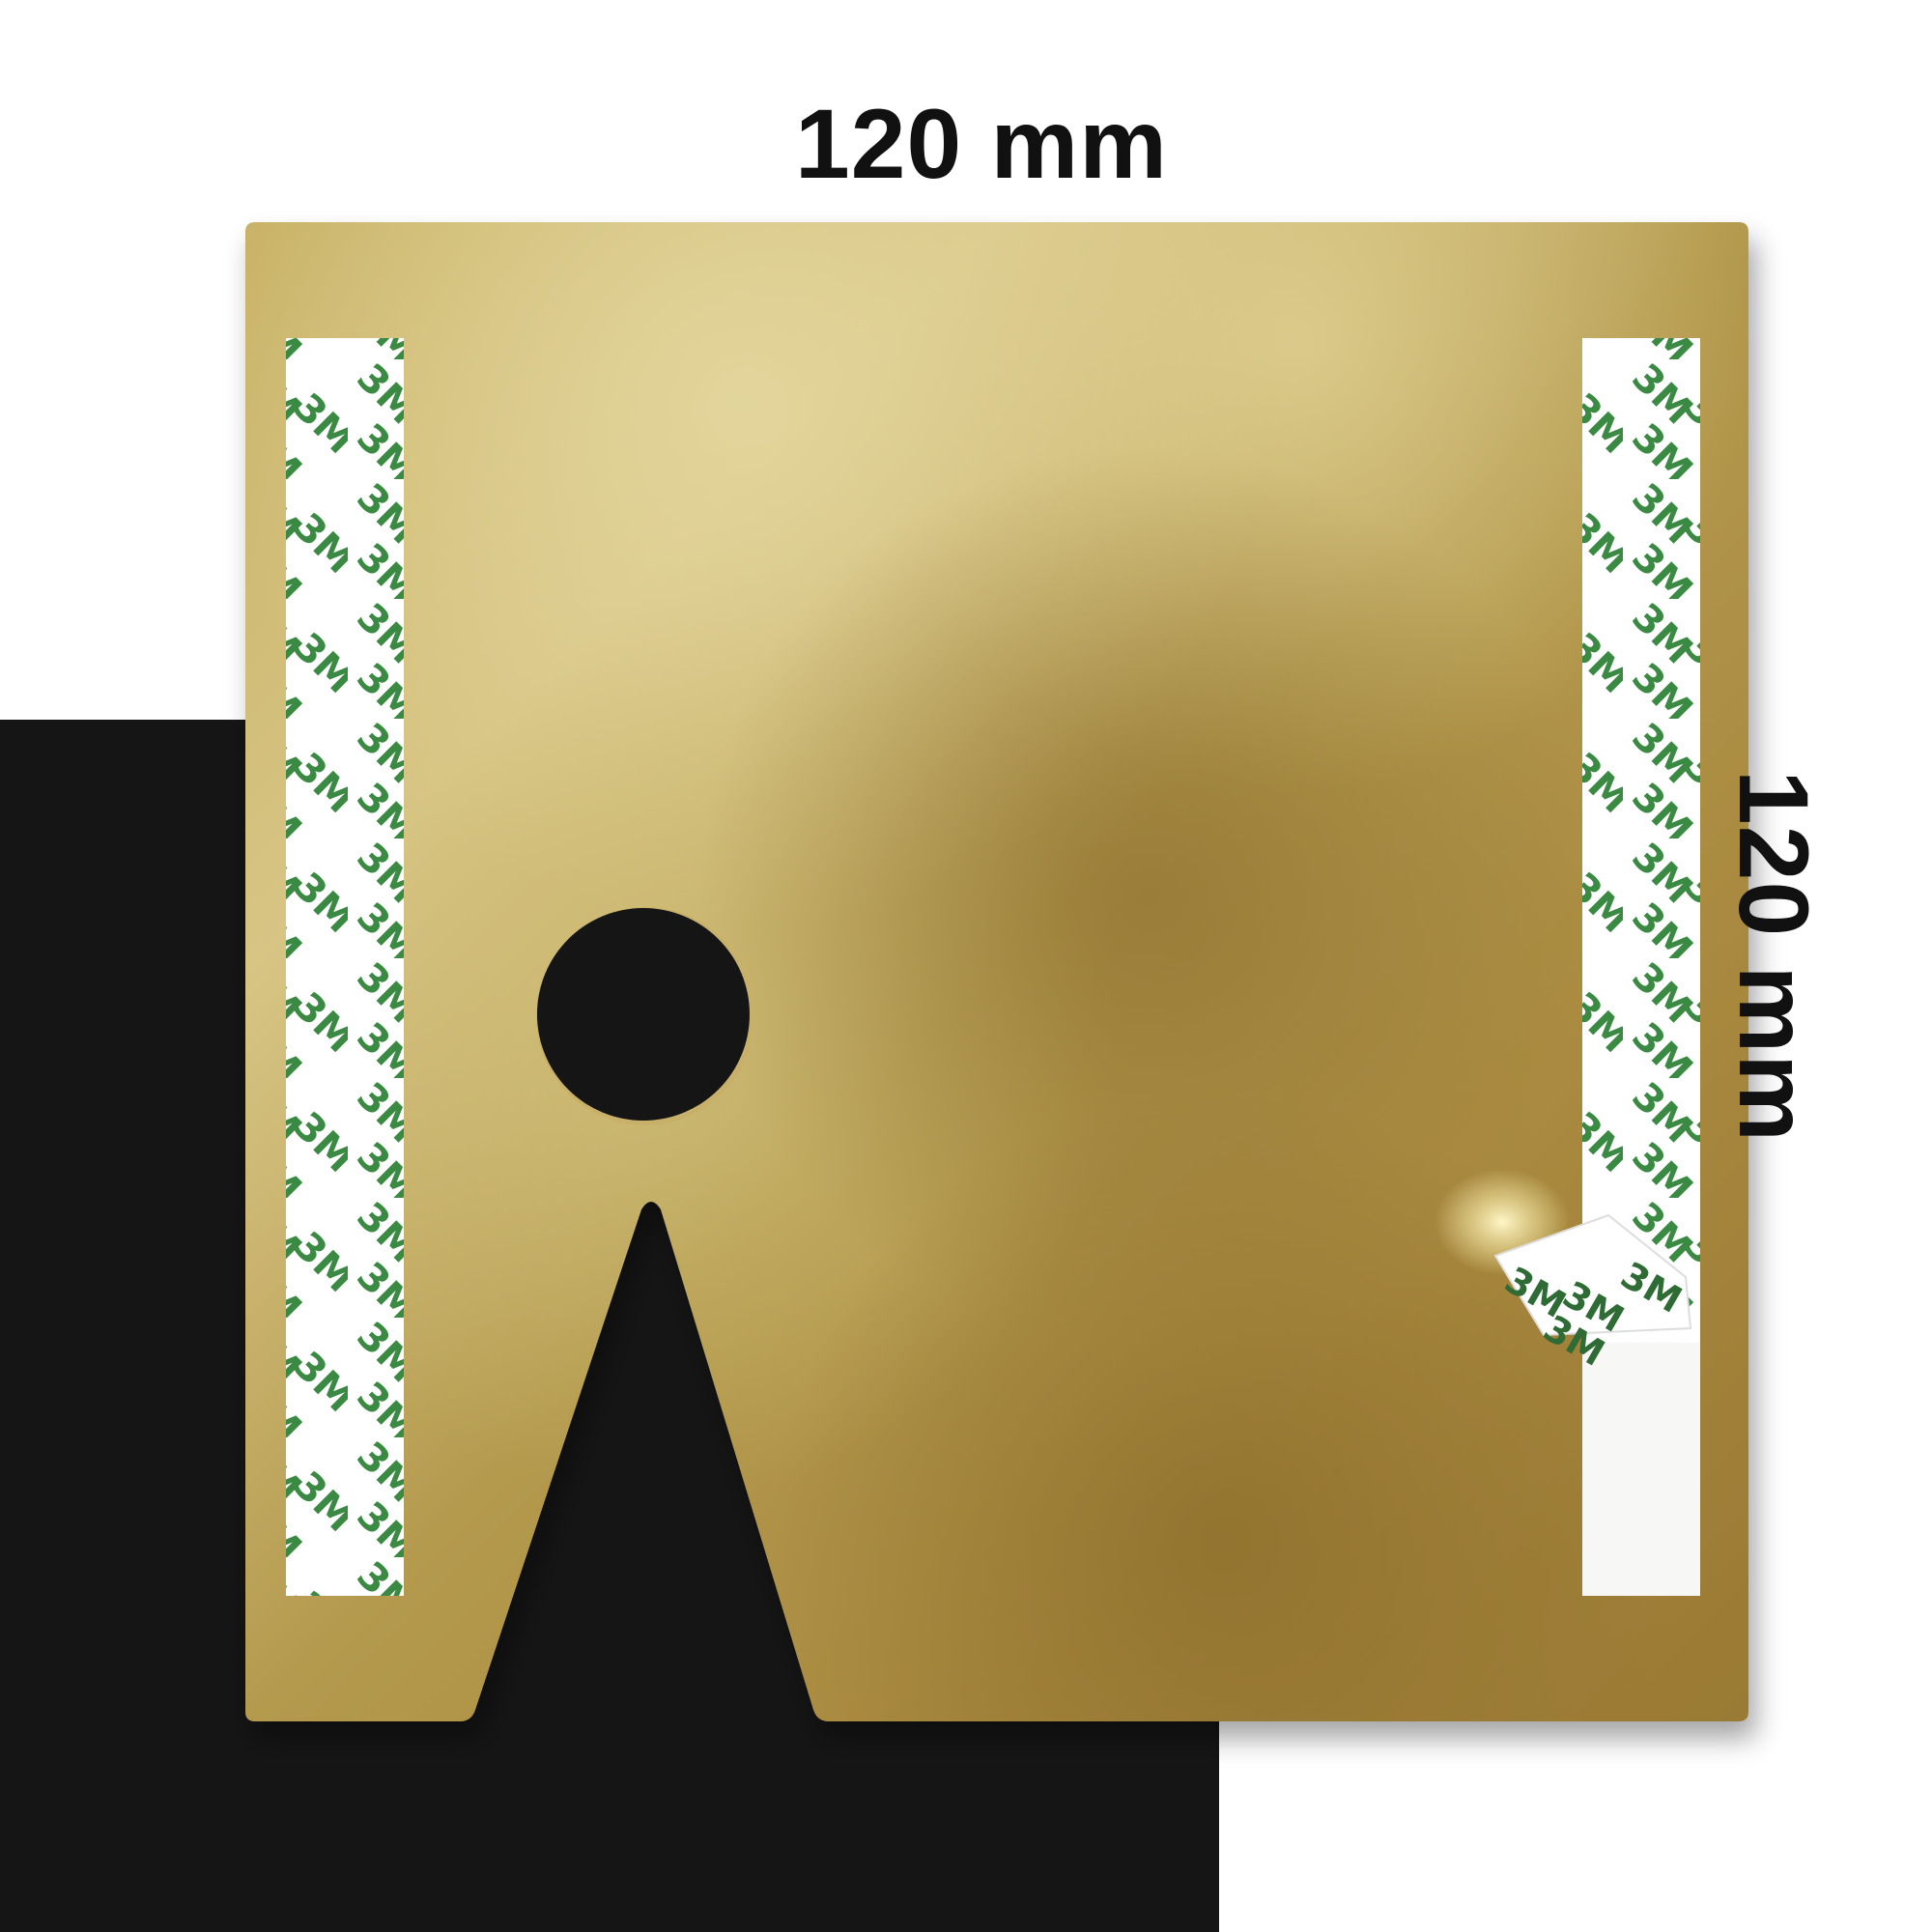 This screenshot has width=1932, height=1932. What do you see at coordinates (981, 144) in the screenshot?
I see `width-dimension-label: 120 mm` at bounding box center [981, 144].